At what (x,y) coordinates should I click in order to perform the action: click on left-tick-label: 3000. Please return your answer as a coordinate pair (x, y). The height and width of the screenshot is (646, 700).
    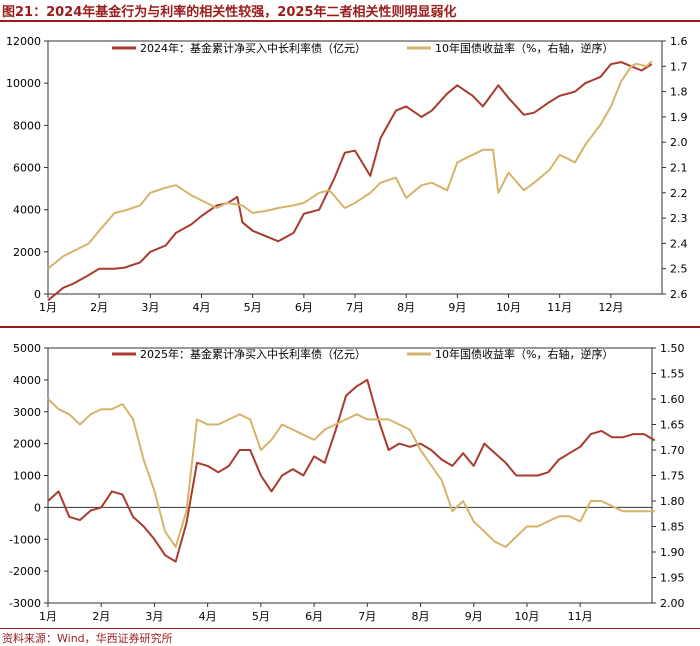
    Looking at the image, I should click on (27, 412).